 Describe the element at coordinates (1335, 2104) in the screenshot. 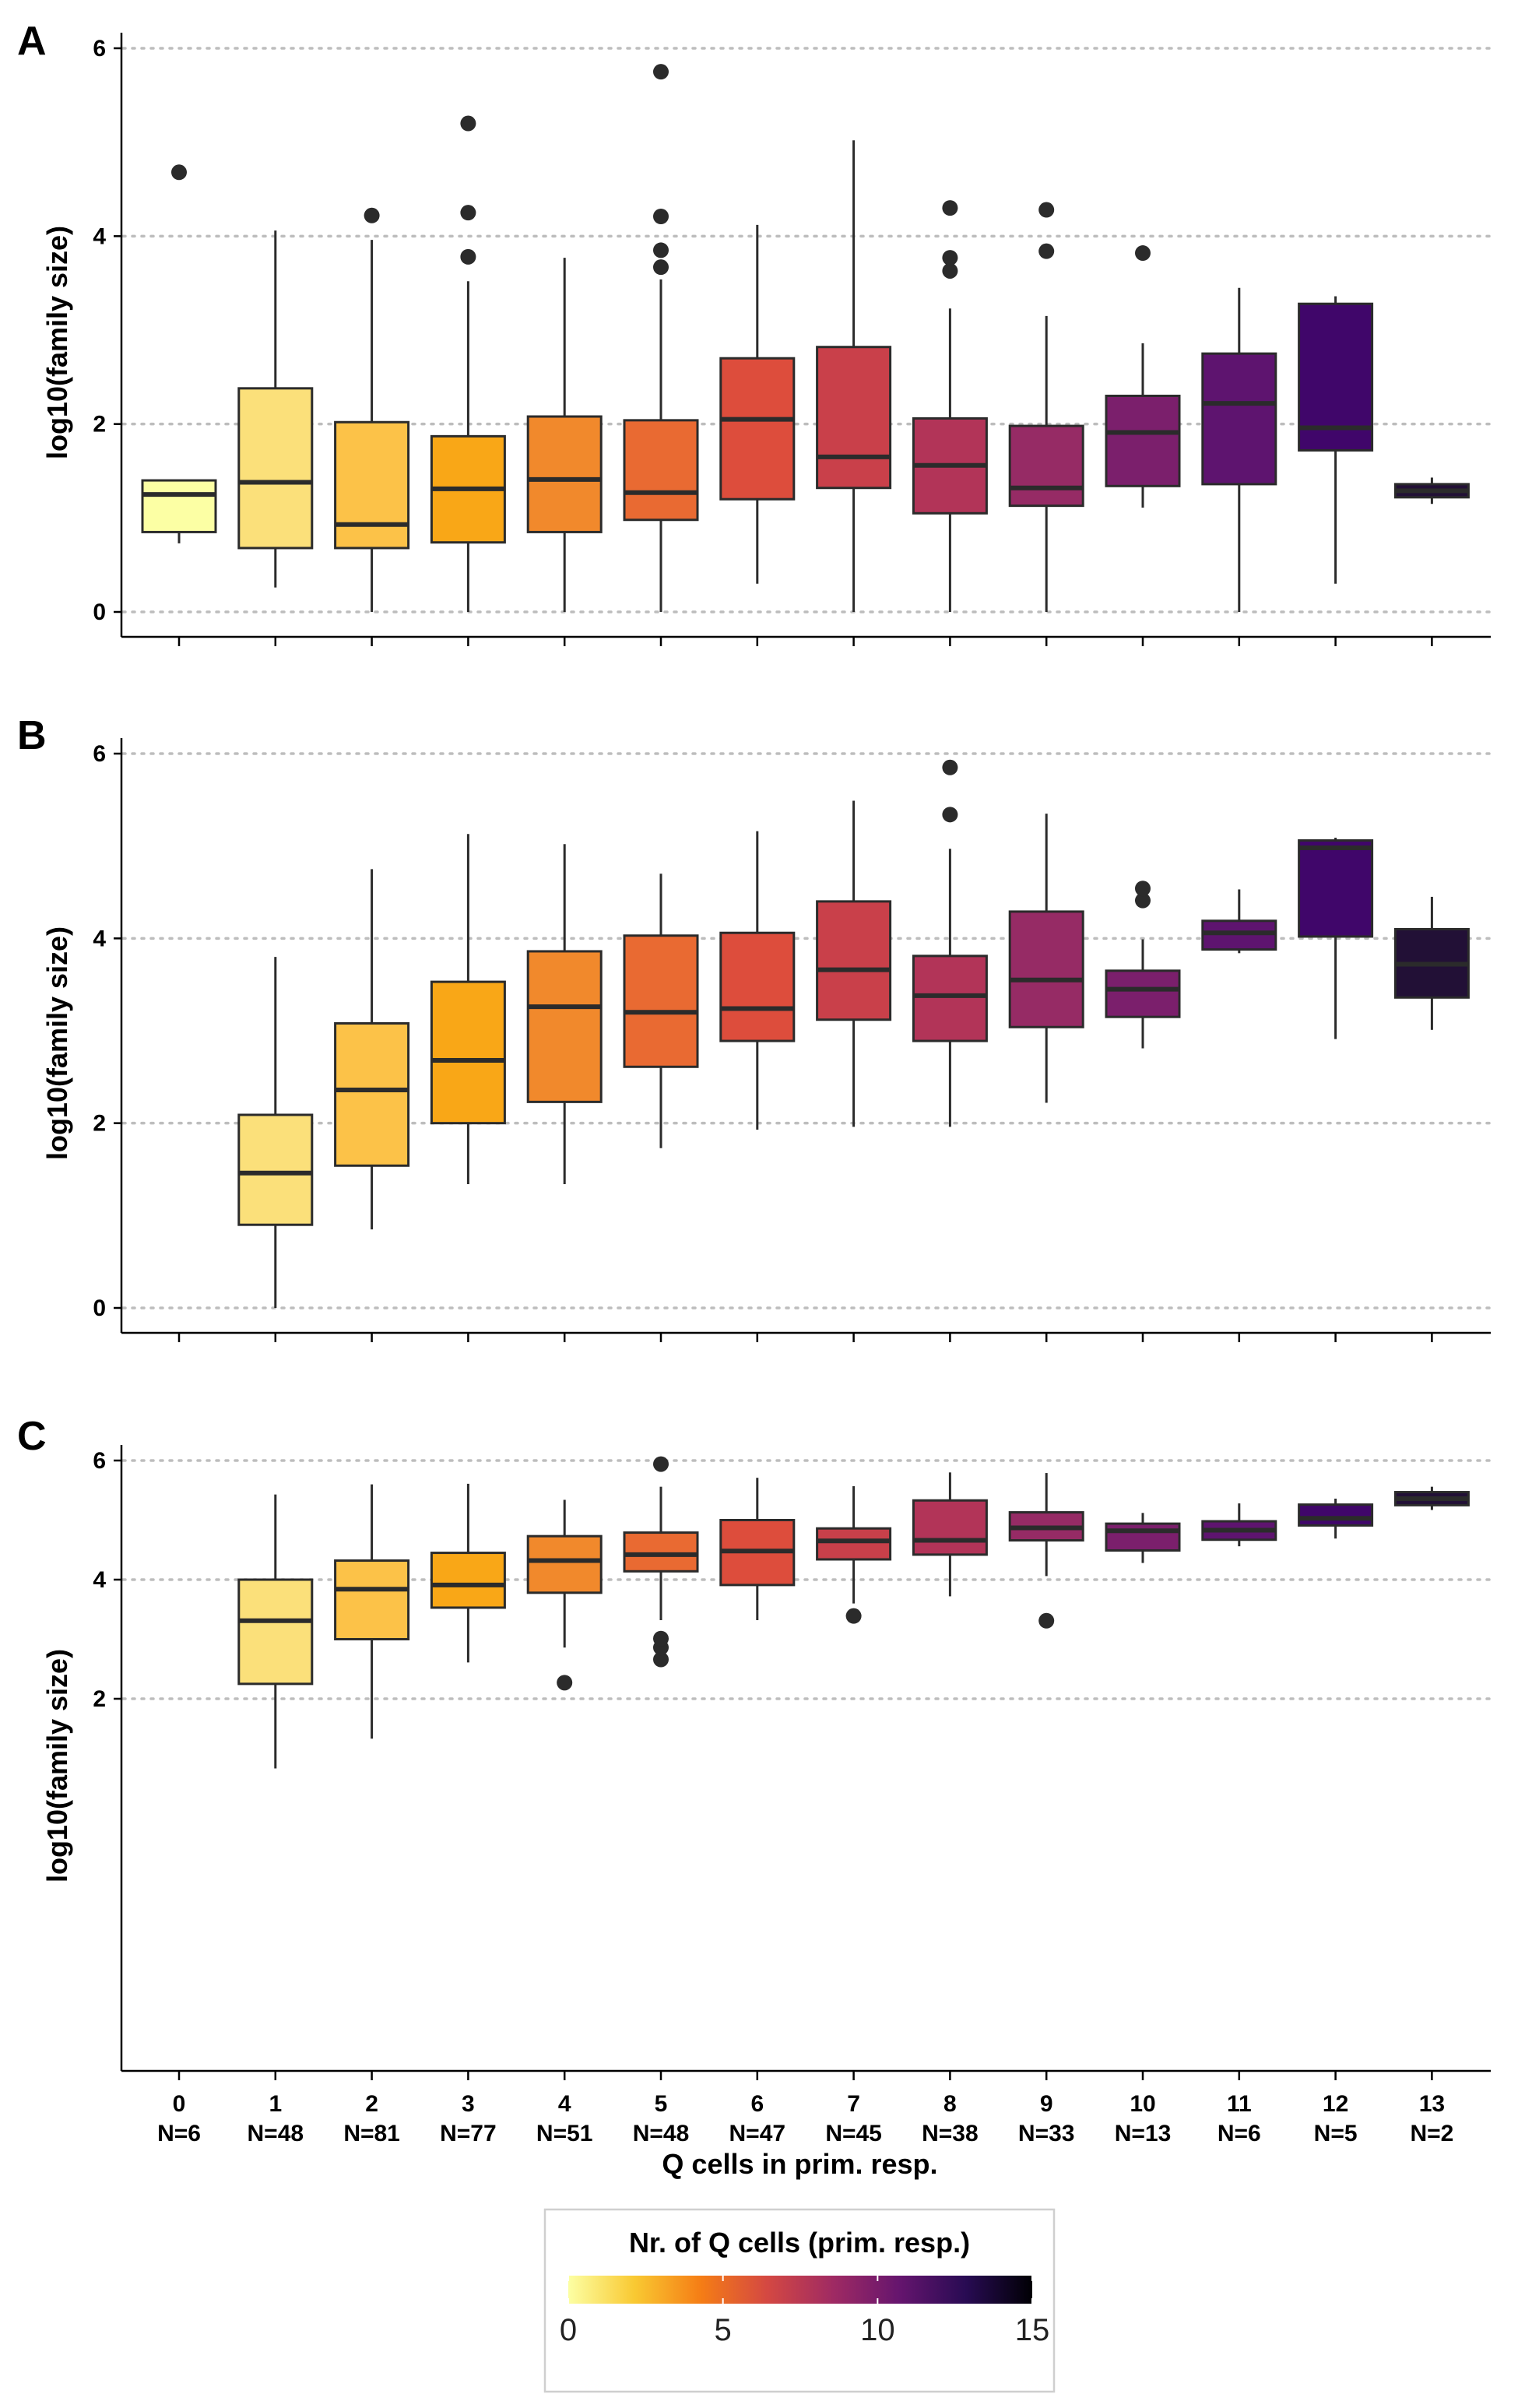

I see `x-tick-label: 12` at that location.